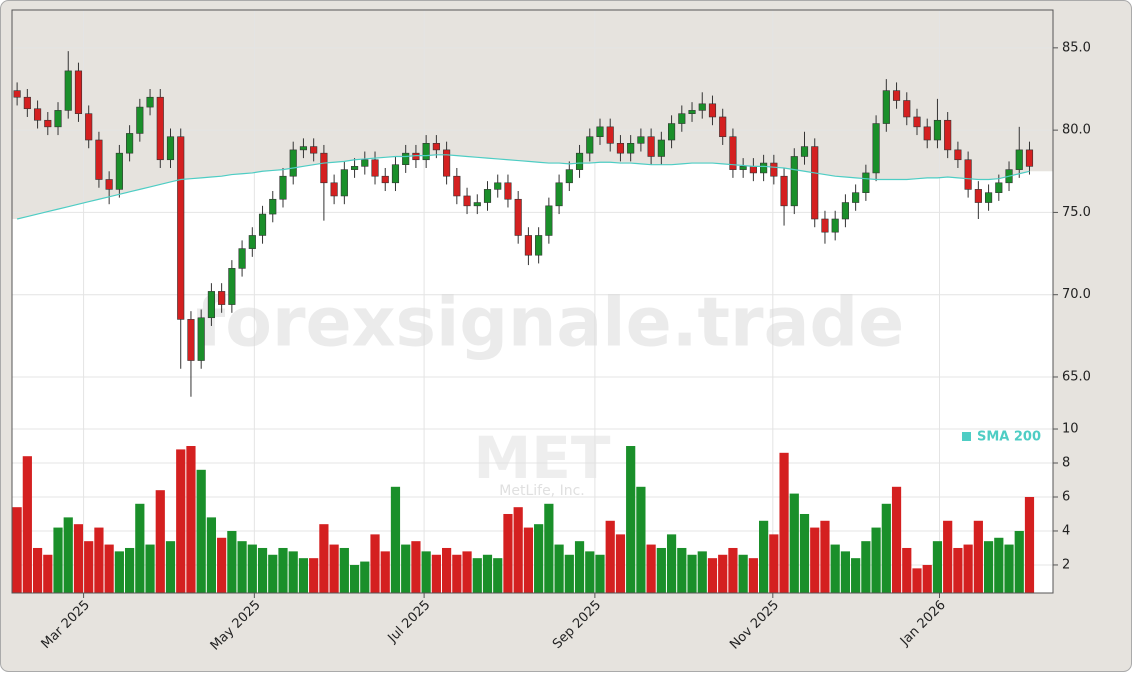 Image resolution: width=1132 pixels, height=676 pixels. What do you see at coordinates (1066, 496) in the screenshot?
I see `volume-tick-label: 6` at bounding box center [1066, 496].